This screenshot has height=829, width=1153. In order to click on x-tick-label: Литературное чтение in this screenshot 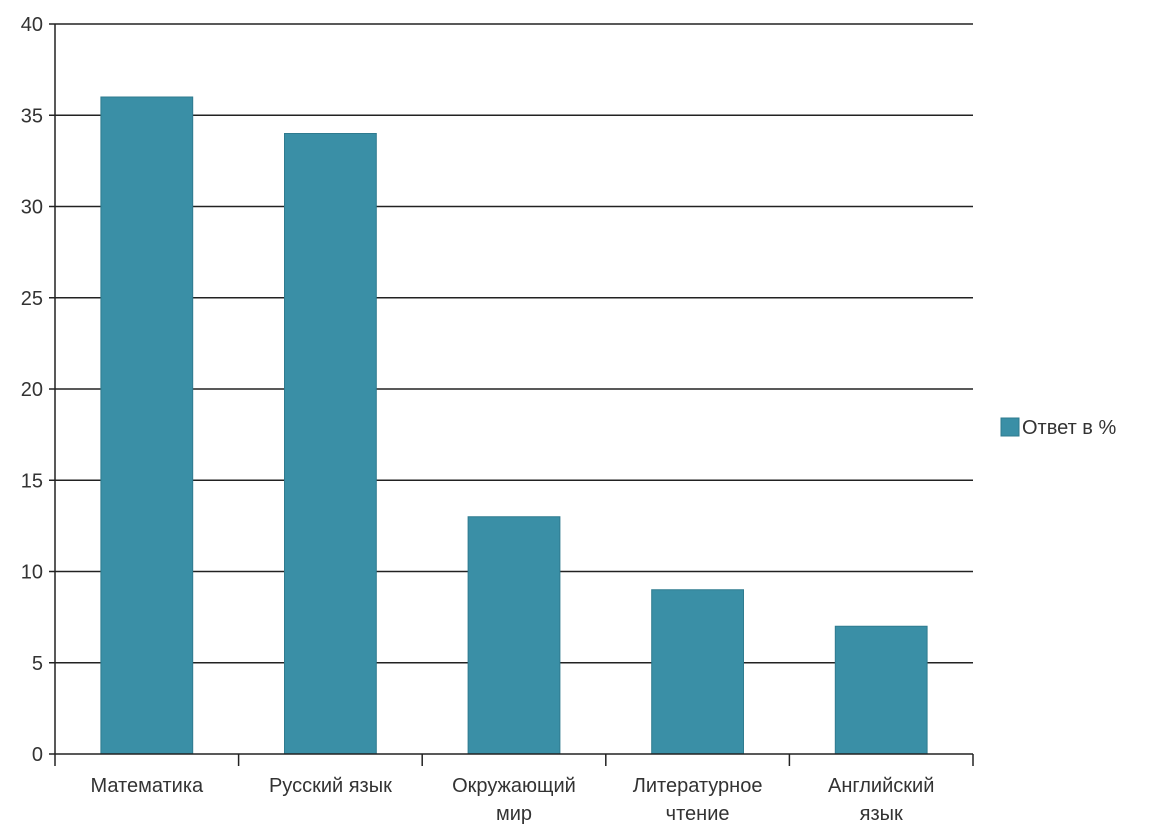, I will do `click(698, 800)`.